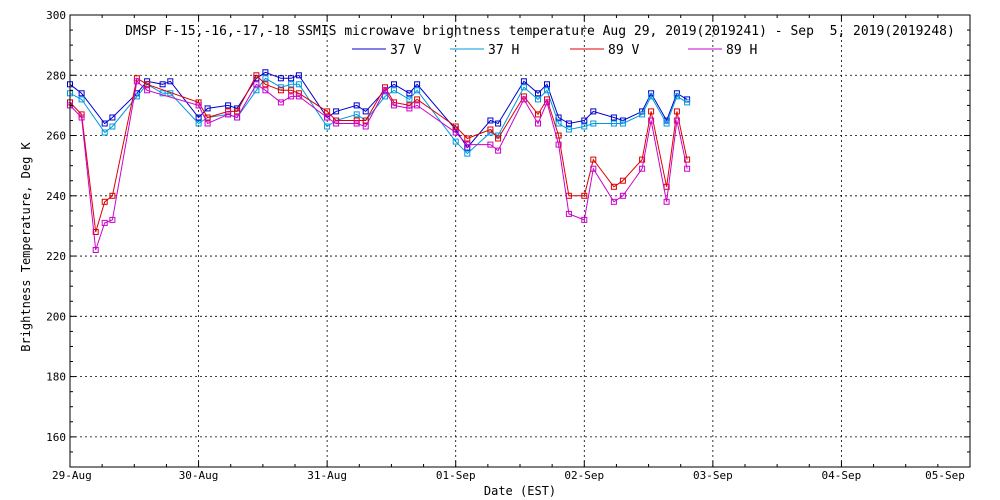 Image resolution: width=1000 pixels, height=500 pixels. Describe the element at coordinates (405, 50) in the screenshot. I see `legend-label: 37 V` at that location.